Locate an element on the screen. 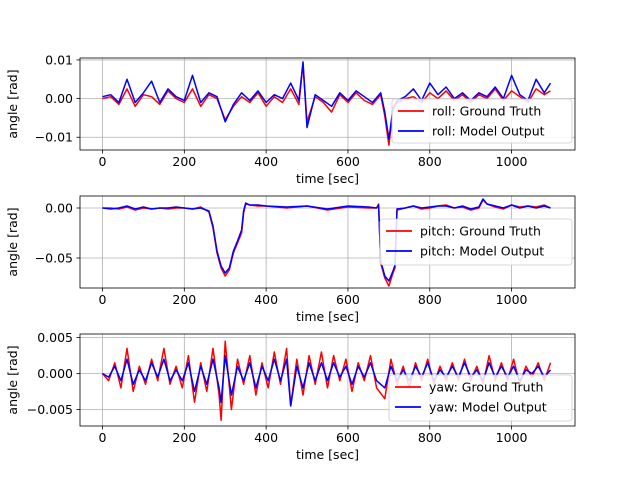  subplot-1-legend-box is located at coordinates (482, 121).